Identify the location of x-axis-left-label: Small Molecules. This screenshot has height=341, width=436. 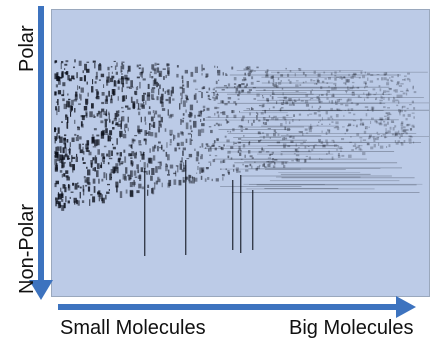
(133, 328).